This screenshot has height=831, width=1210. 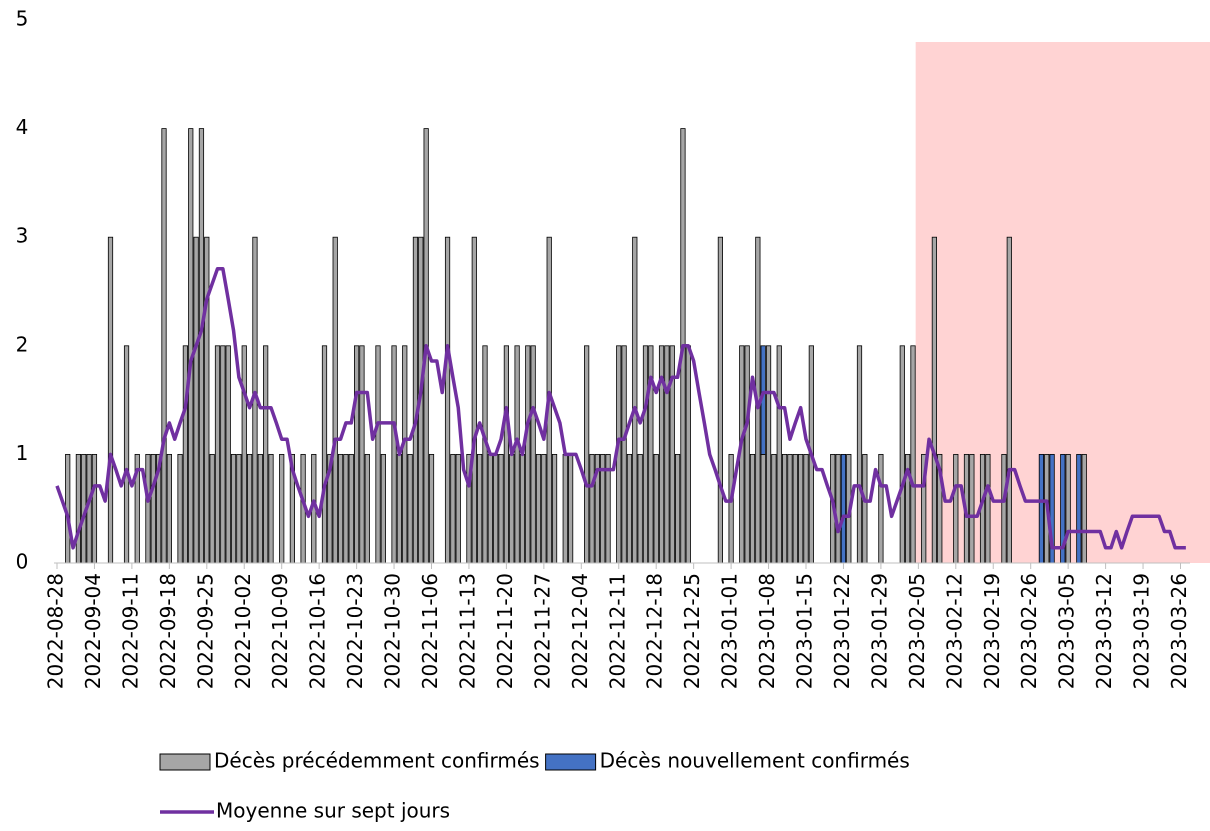 I want to click on x-tick-label: 2022-09-04, so click(x=93, y=631).